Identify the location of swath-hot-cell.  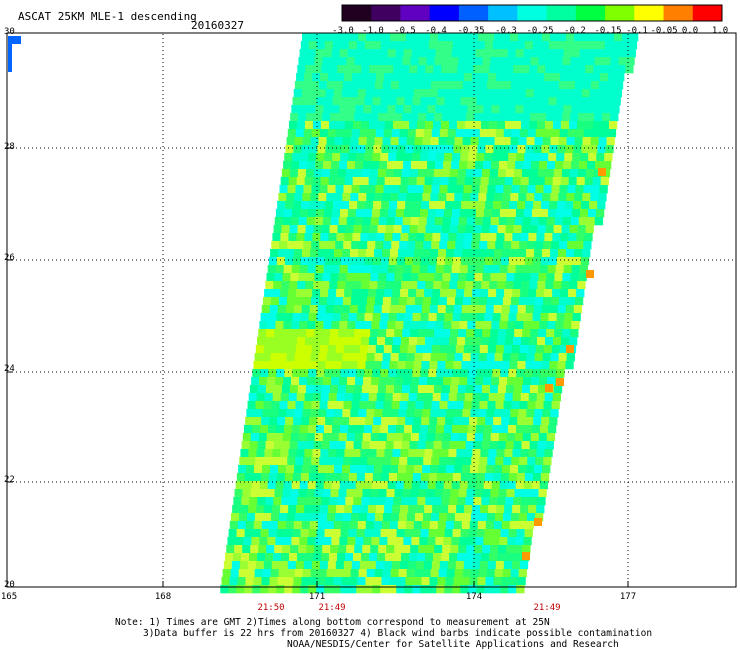
(560, 382).